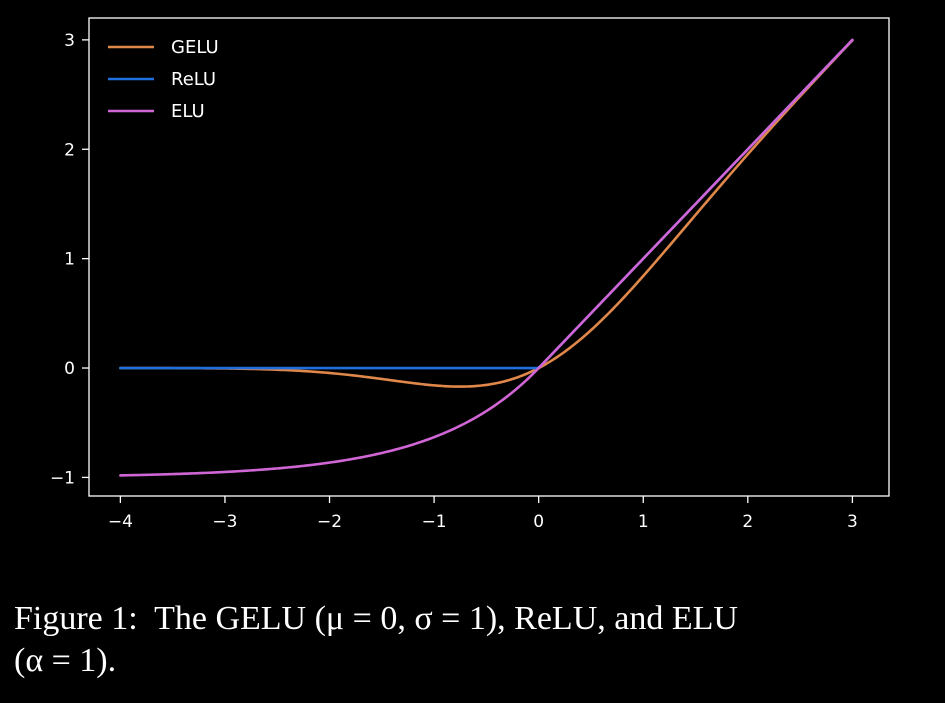 This screenshot has height=703, width=945. Describe the element at coordinates (747, 522) in the screenshot. I see `x-tick-label: 2` at that location.